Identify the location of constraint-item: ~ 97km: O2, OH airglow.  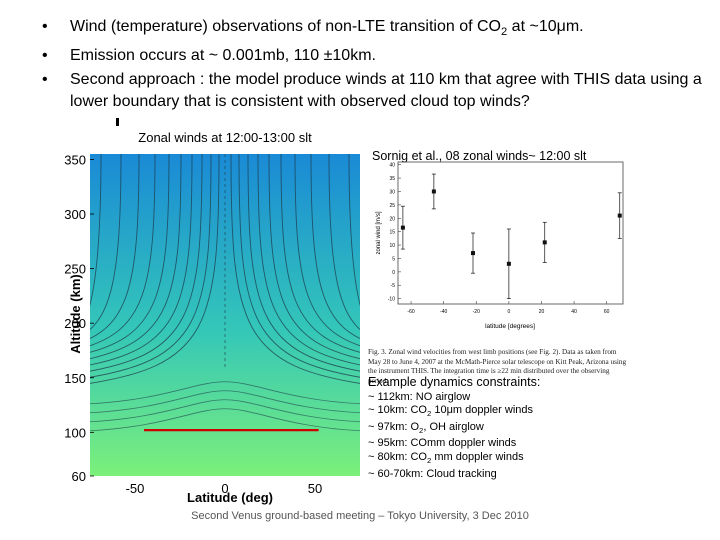
(426, 427).